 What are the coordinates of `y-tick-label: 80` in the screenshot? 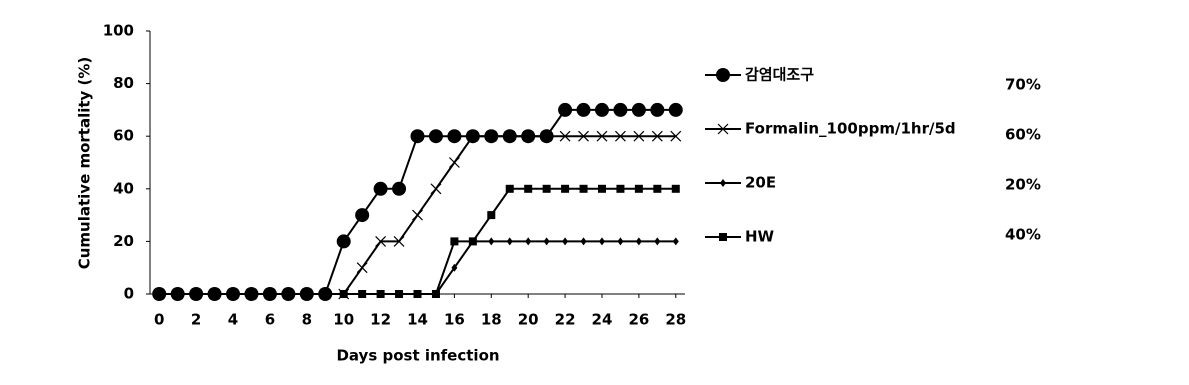 It's located at (123, 83).